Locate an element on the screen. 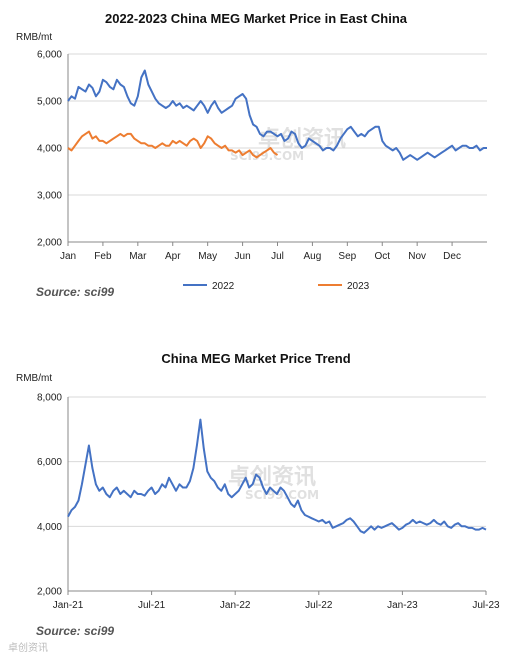  x-tick-label: Apr is located at coordinates (173, 256).